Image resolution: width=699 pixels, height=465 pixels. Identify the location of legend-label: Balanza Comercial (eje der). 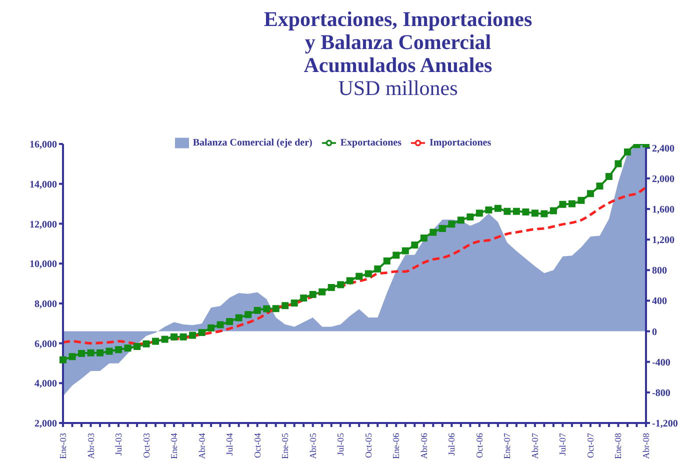
(252, 142).